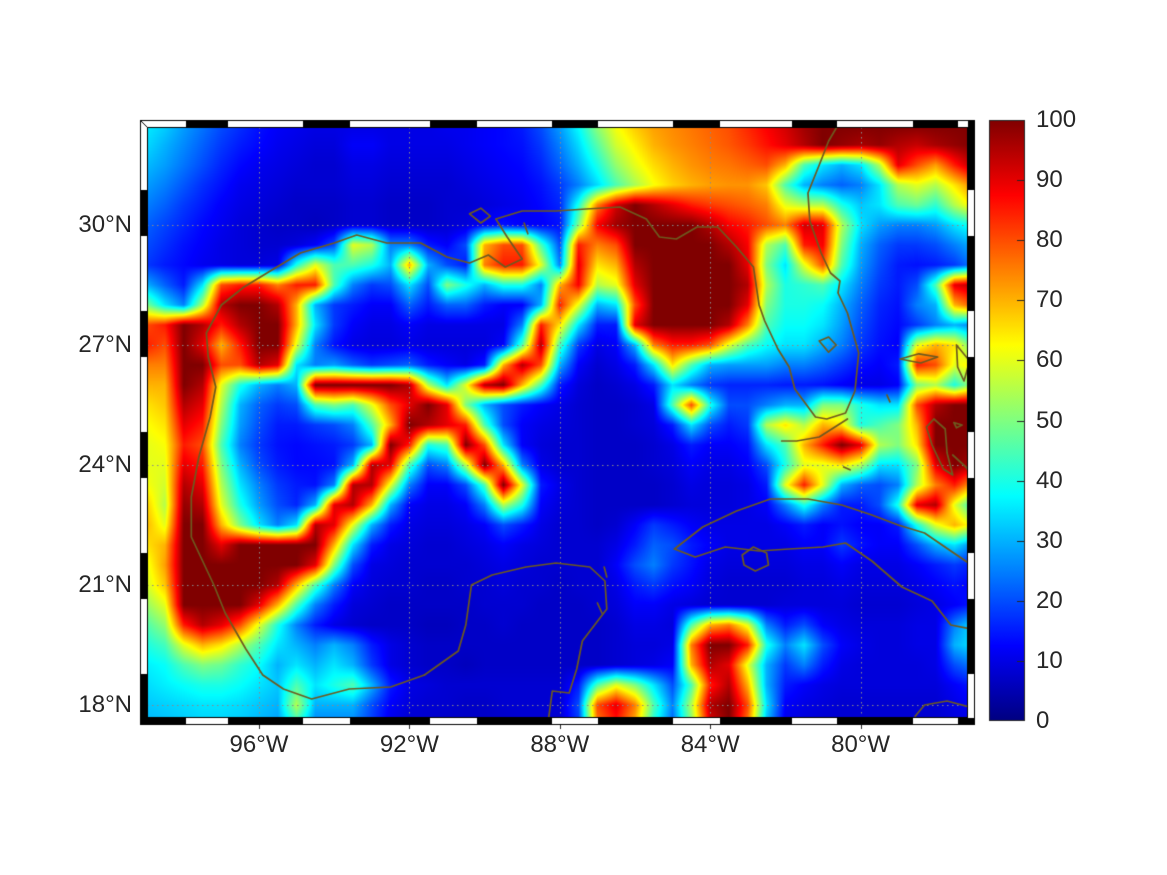  Describe the element at coordinates (1049, 240) in the screenshot. I see `colorbar-tick-label: 80` at that location.